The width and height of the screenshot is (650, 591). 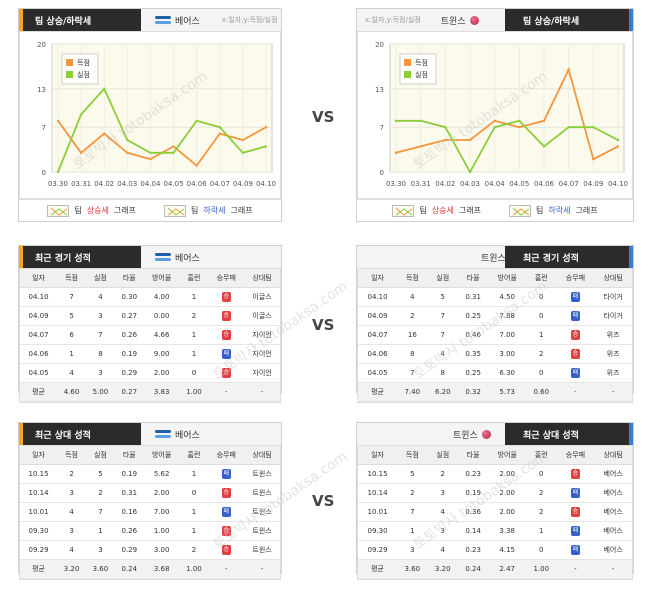 I want to click on table-cell: 0.29, so click(x=129, y=373).